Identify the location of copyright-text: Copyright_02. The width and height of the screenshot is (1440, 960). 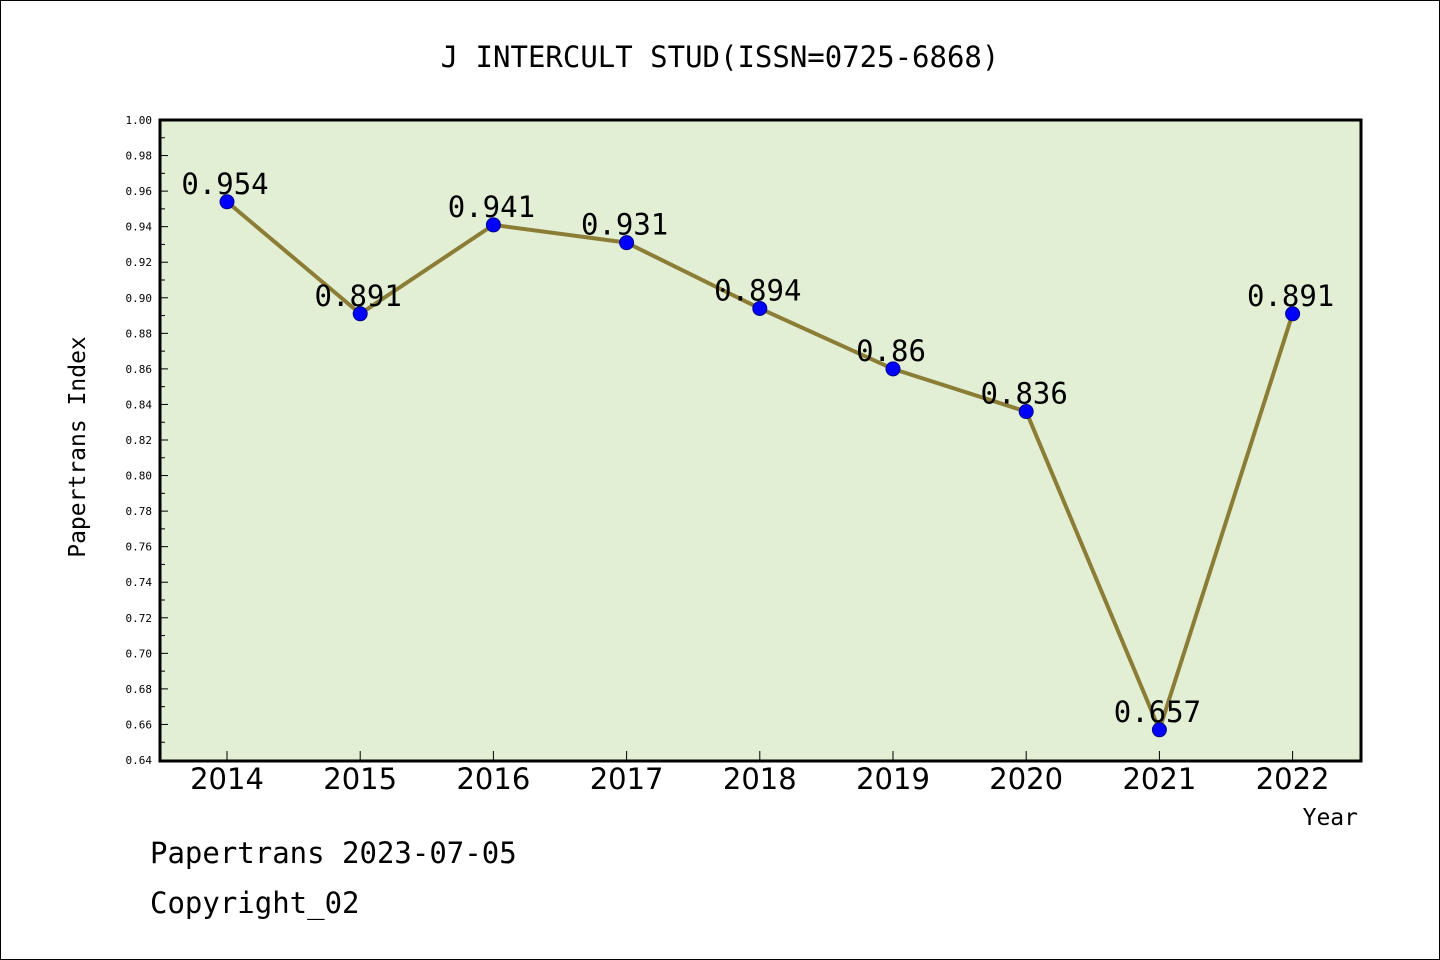
(255, 903).